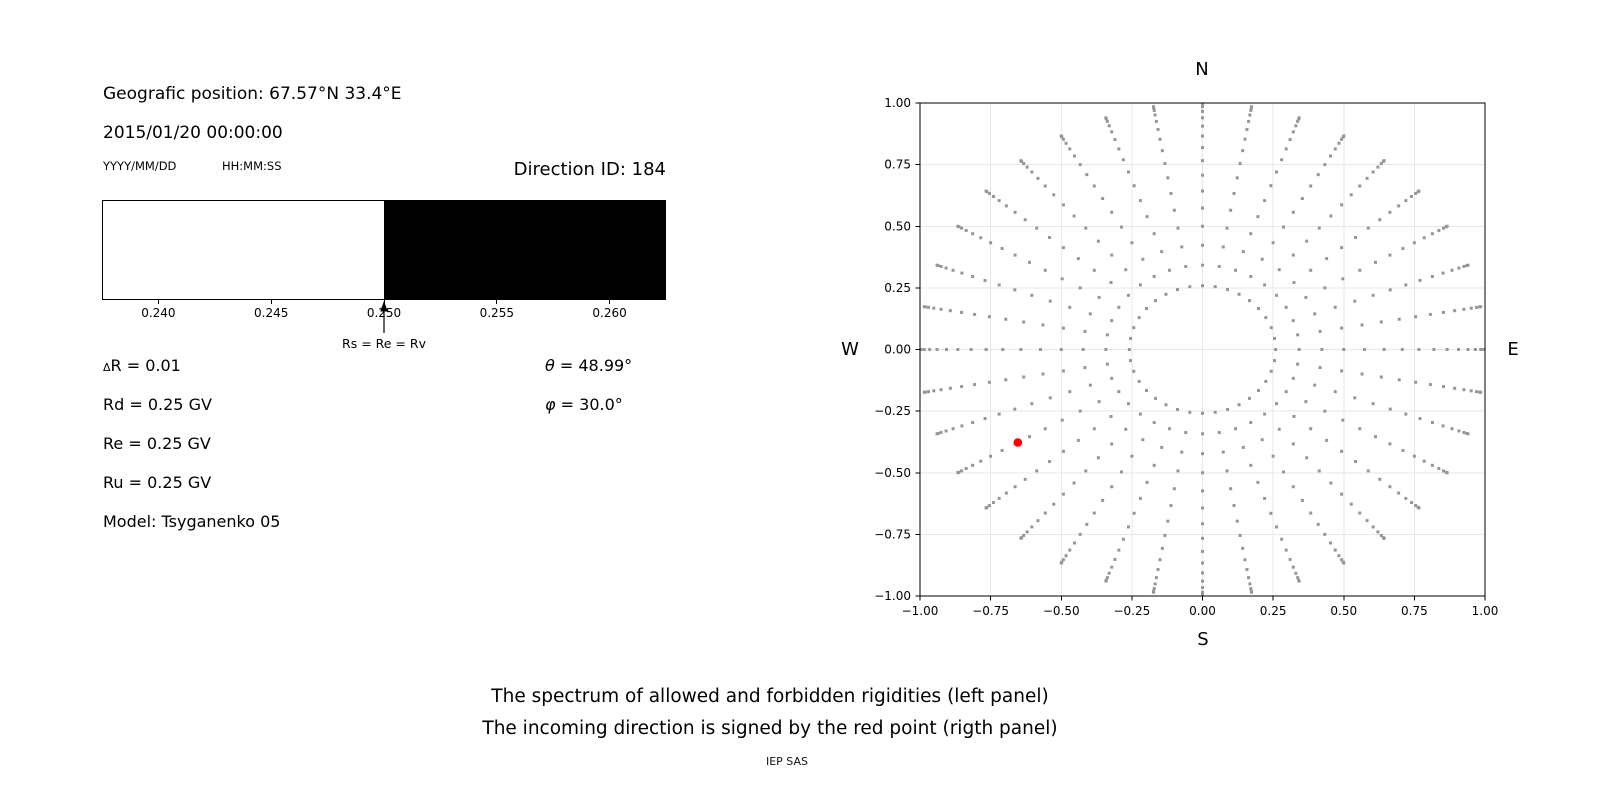 The width and height of the screenshot is (1600, 800). I want to click on re-line: Re = 0.25 GV, so click(157, 443).